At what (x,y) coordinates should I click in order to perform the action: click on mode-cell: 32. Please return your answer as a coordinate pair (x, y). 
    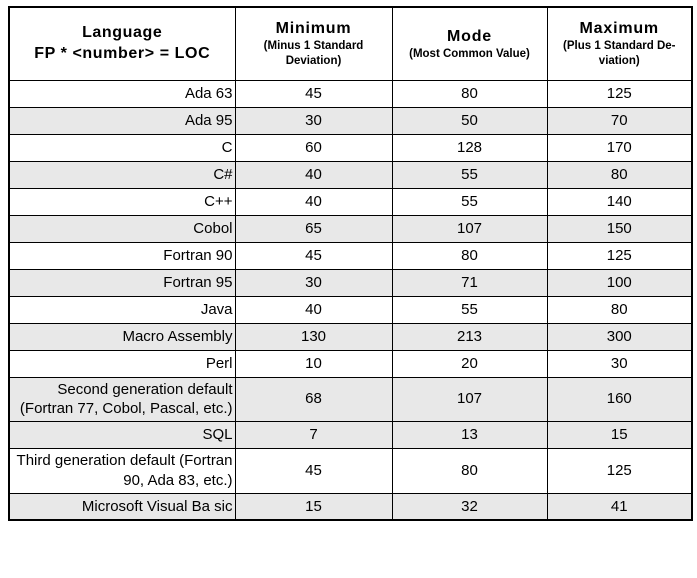
    Looking at the image, I should click on (469, 506).